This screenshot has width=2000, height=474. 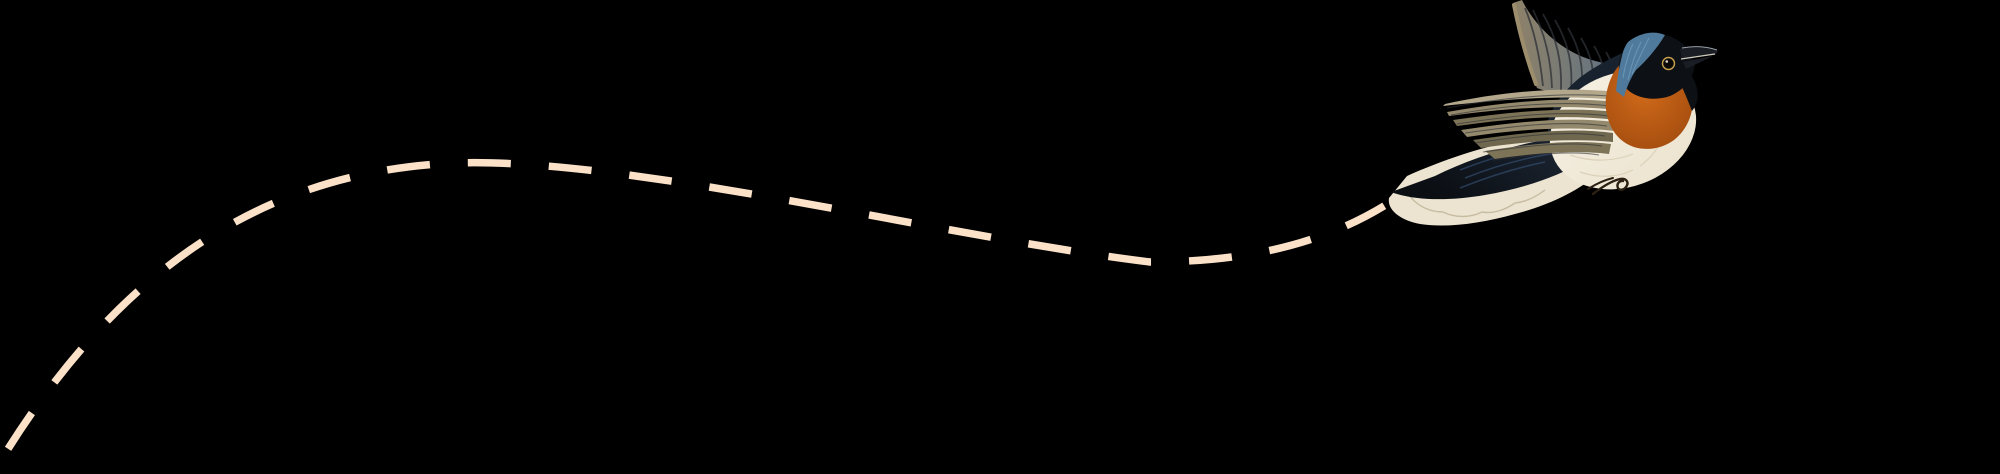 I want to click on near-wing-striations, so click(x=1528, y=127).